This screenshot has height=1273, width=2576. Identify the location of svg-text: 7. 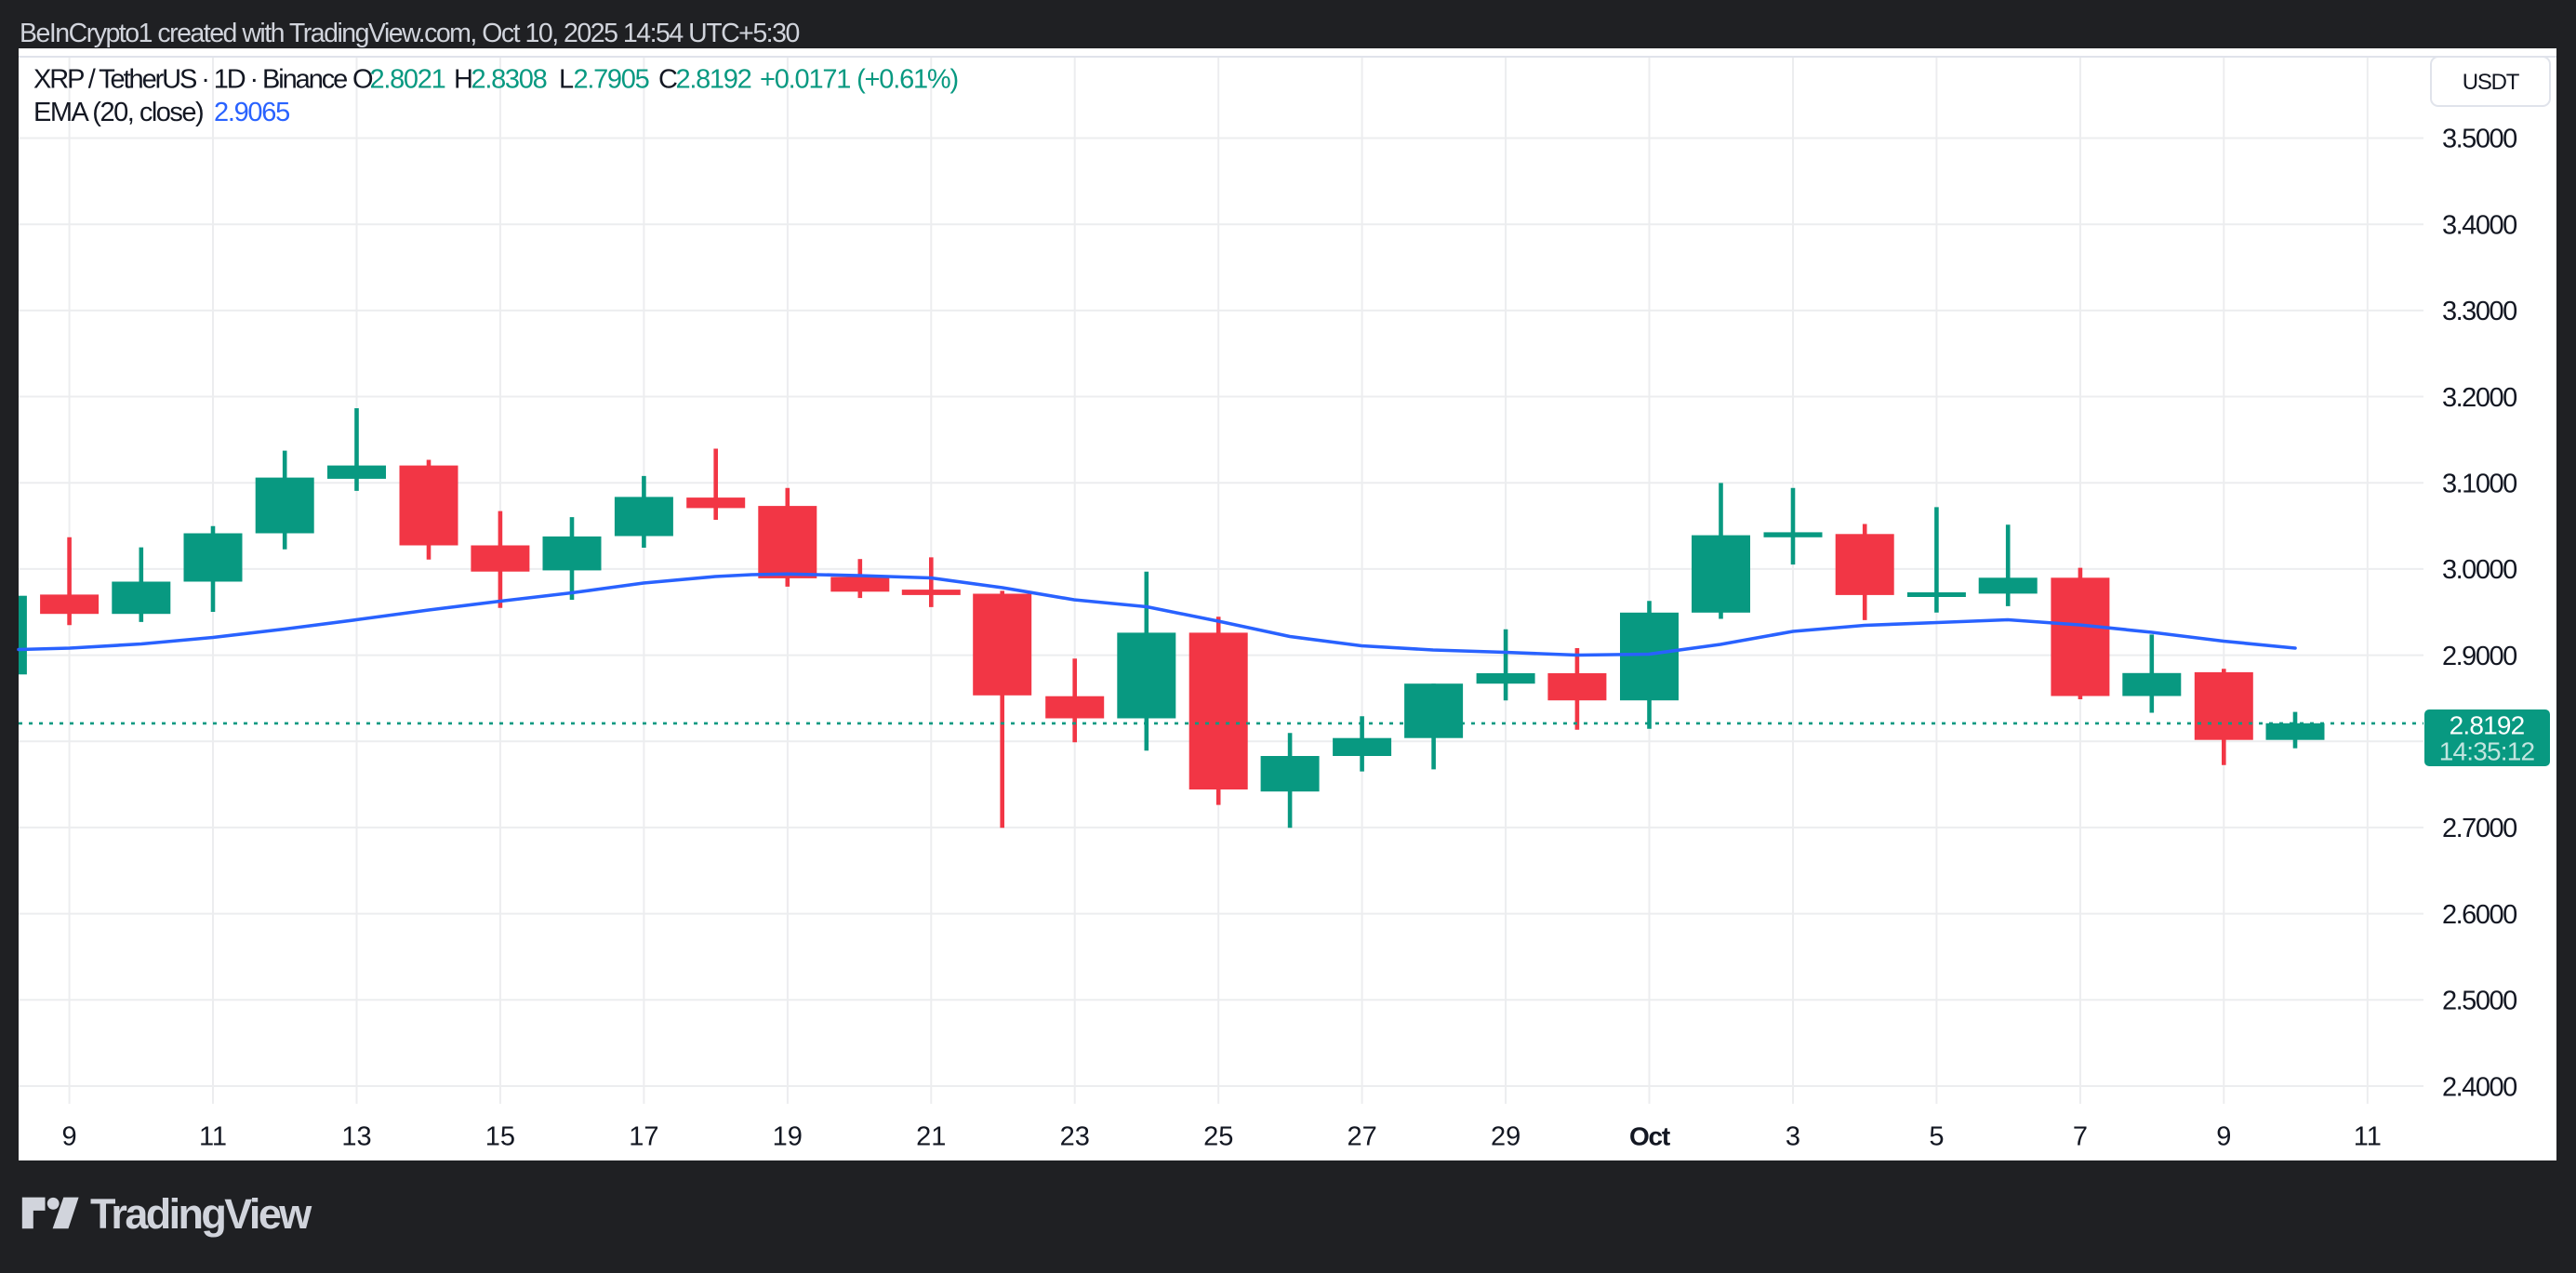
(2080, 1137).